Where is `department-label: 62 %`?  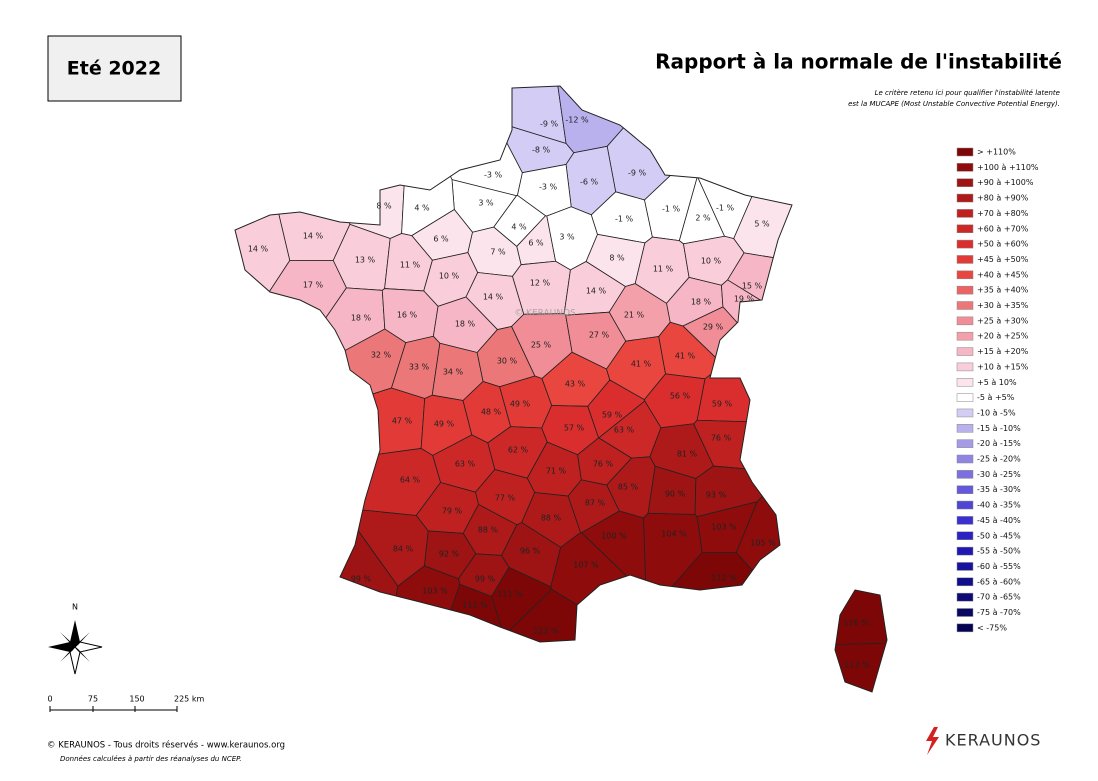 department-label: 62 % is located at coordinates (518, 450).